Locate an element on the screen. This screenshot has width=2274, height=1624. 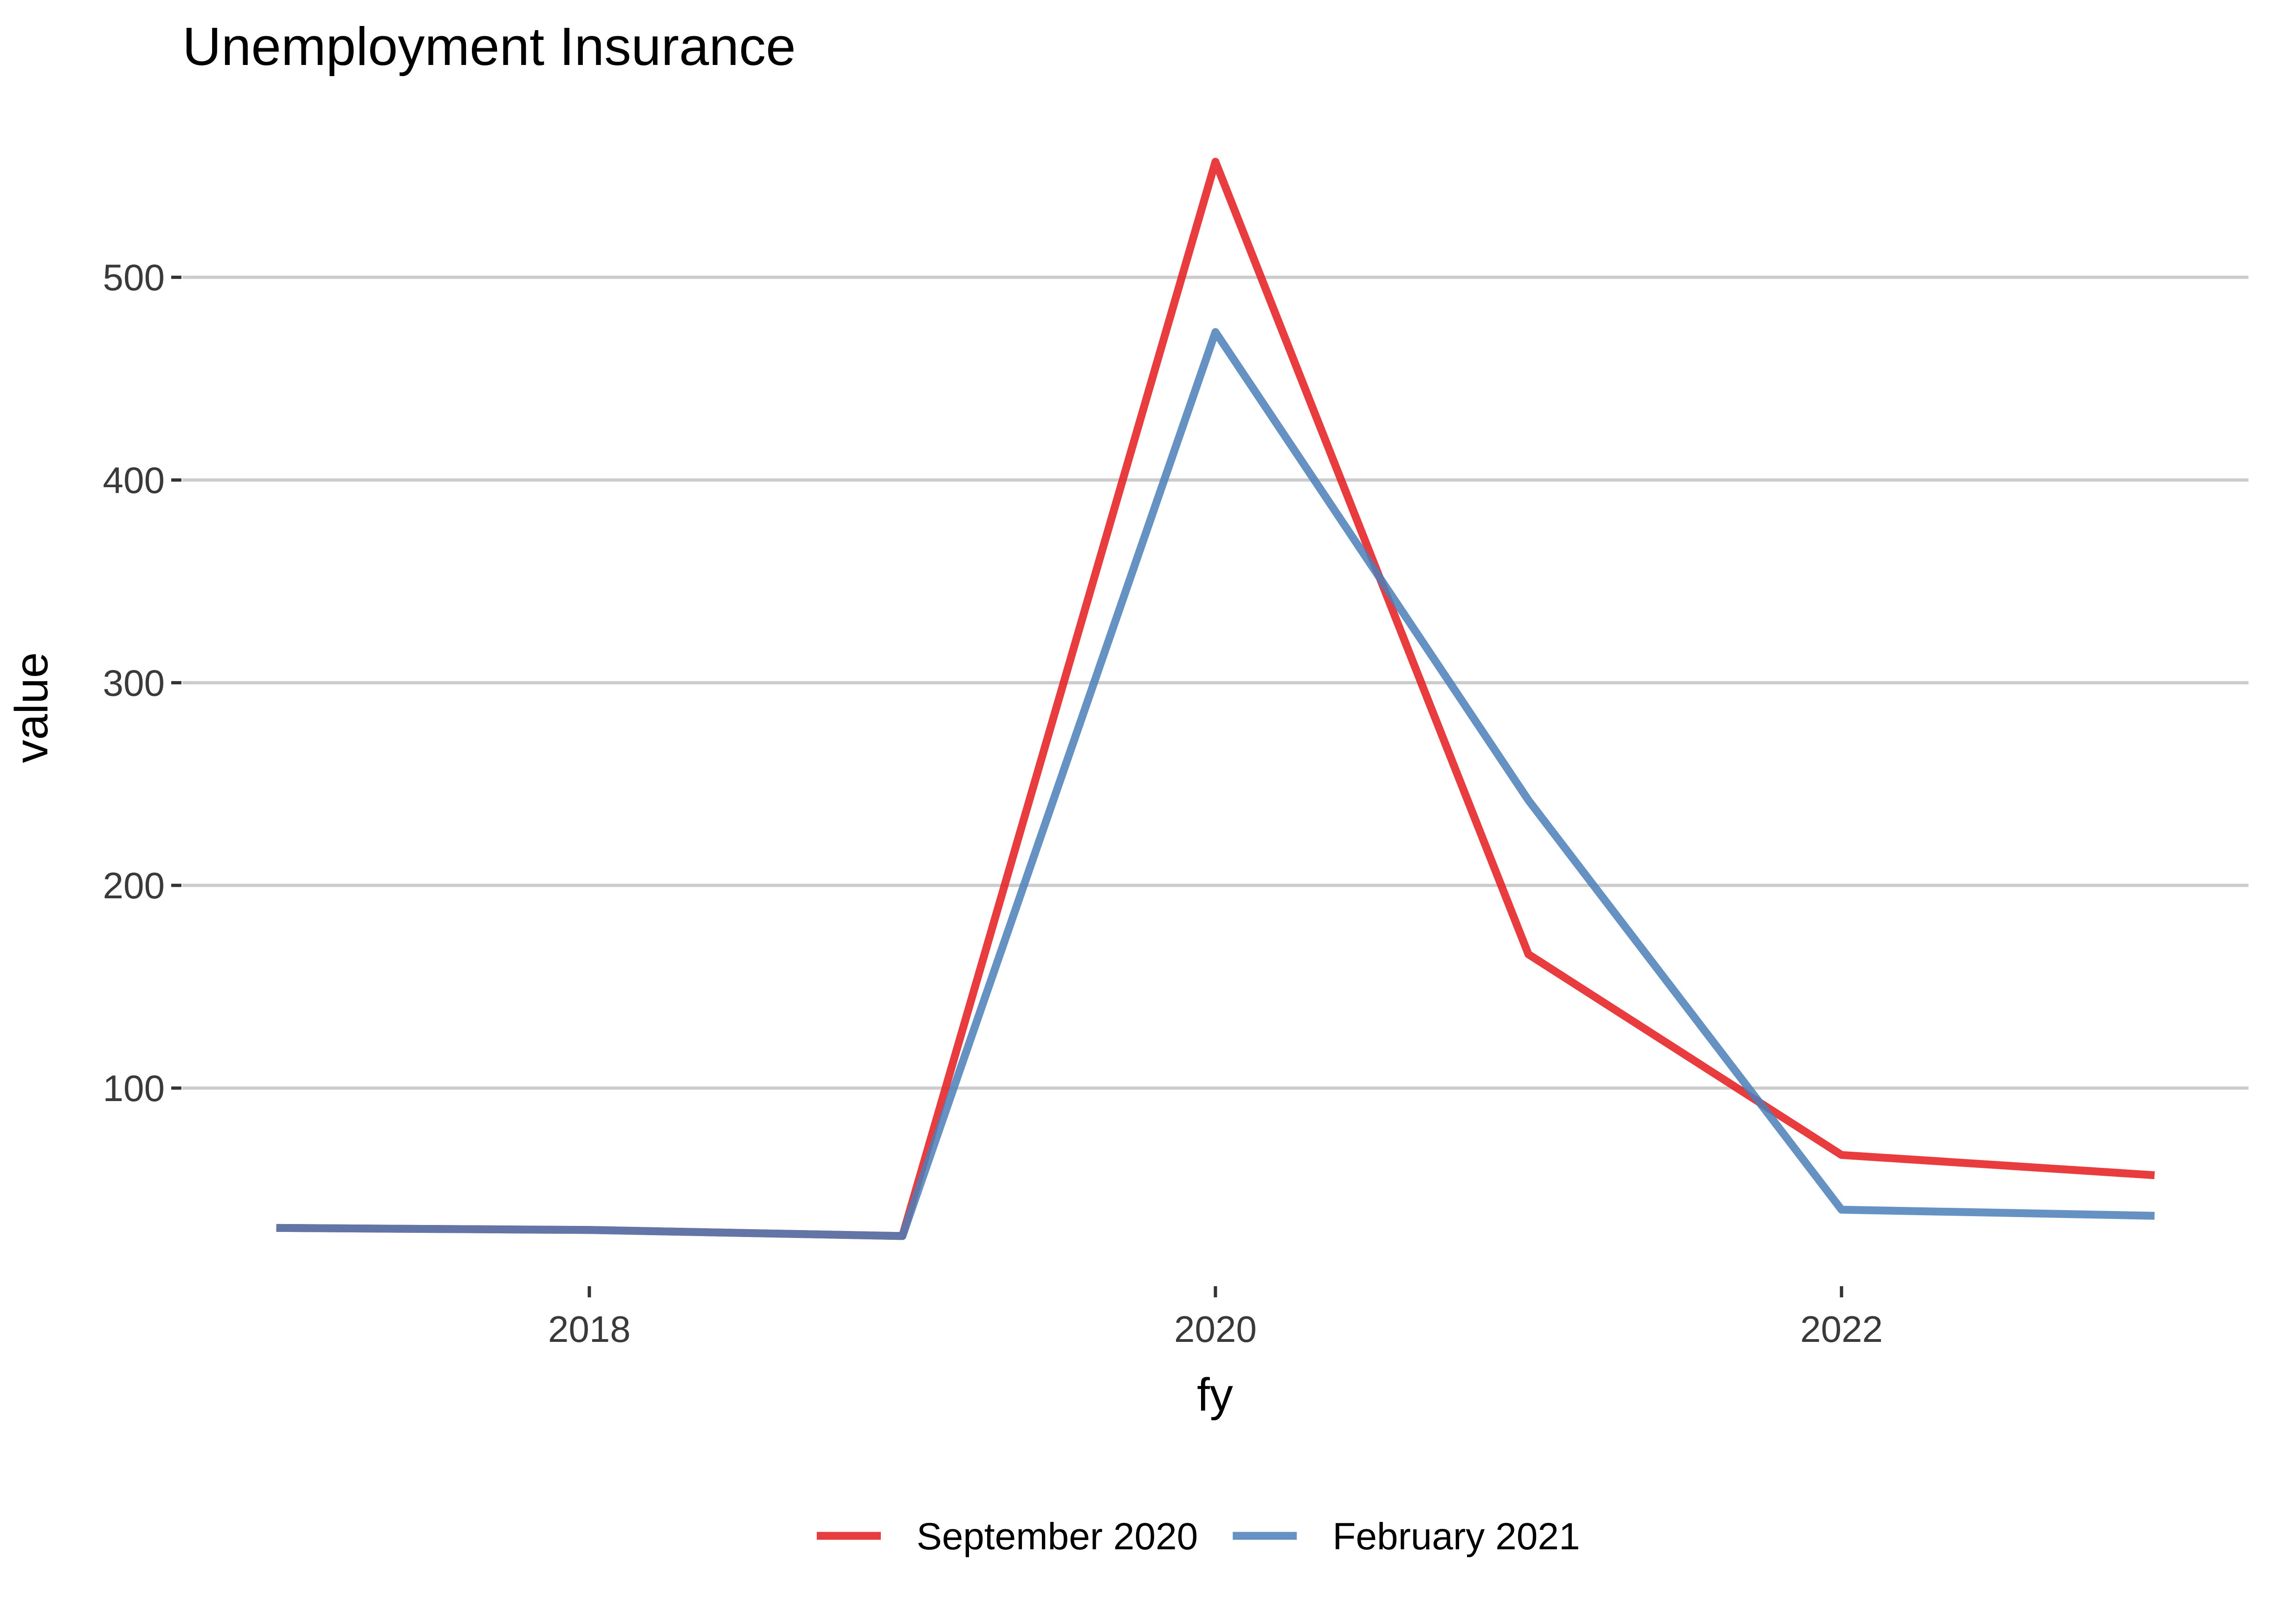
x-tick-label: 2018 is located at coordinates (589, 1329).